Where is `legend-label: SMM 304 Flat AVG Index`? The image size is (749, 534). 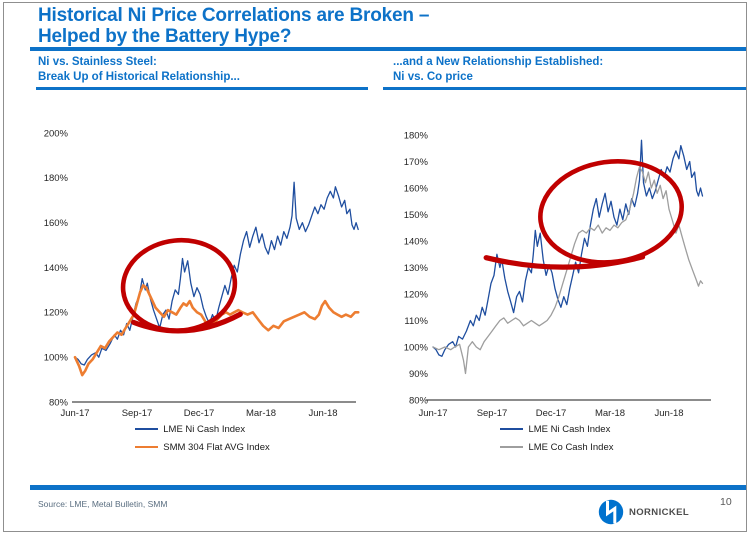 legend-label: SMM 304 Flat AVG Index is located at coordinates (216, 447).